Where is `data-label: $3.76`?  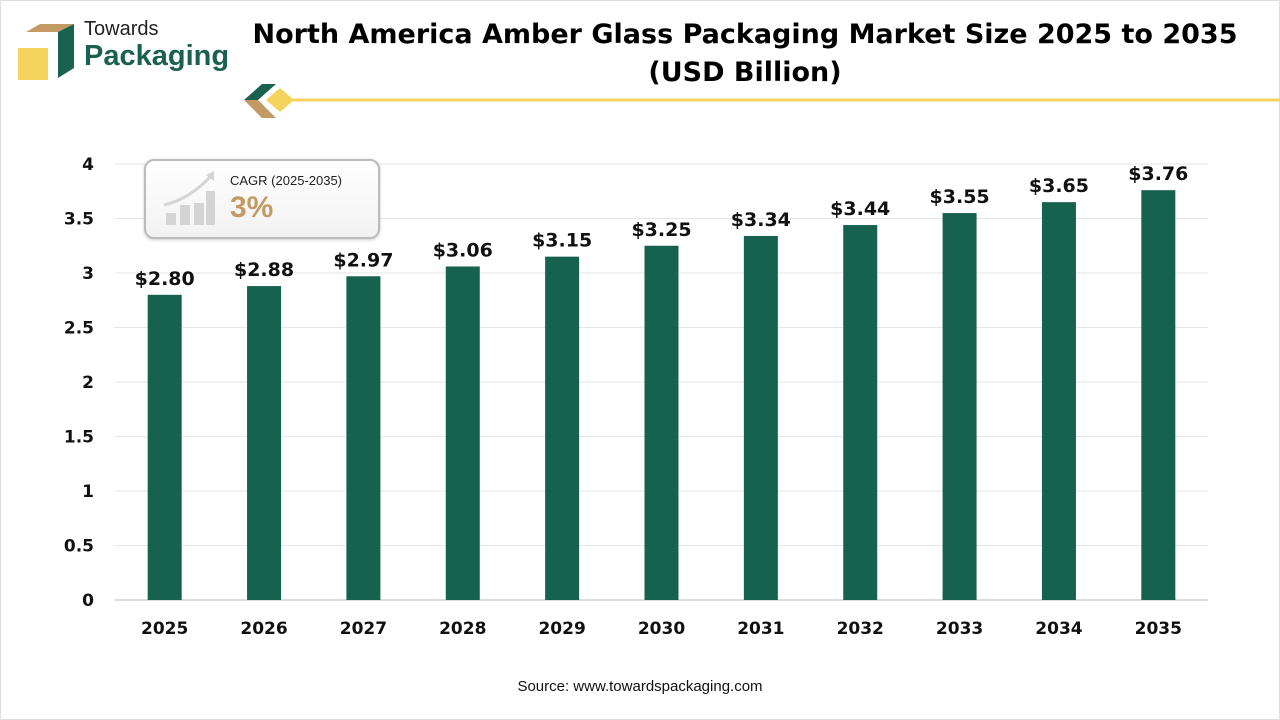
data-label: $3.76 is located at coordinates (1158, 174).